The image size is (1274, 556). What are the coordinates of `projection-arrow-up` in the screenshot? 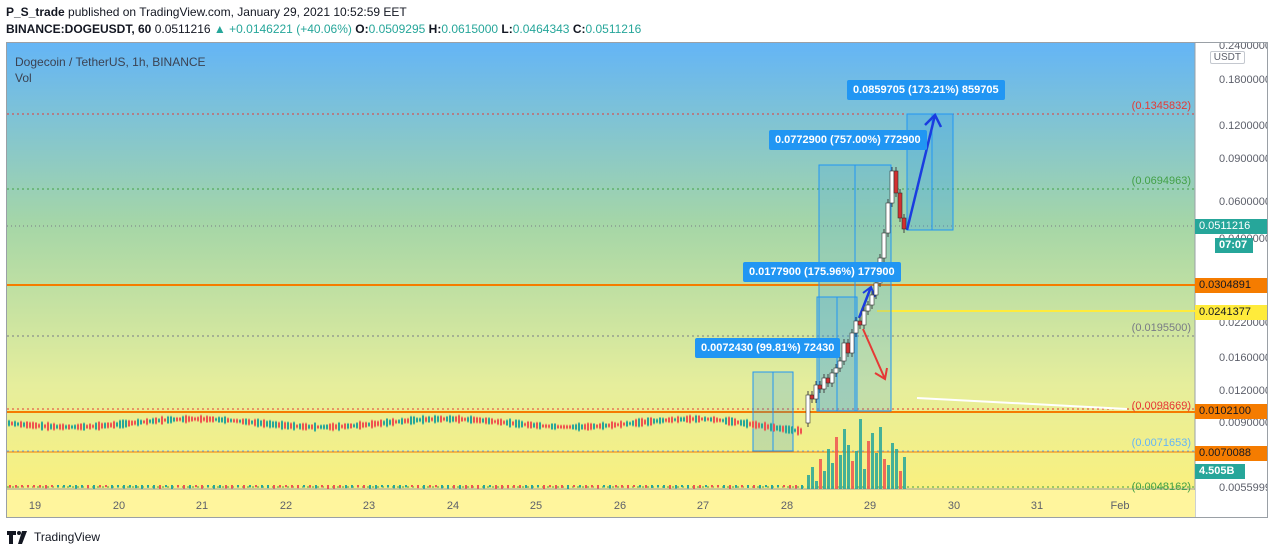 It's located at (921, 172).